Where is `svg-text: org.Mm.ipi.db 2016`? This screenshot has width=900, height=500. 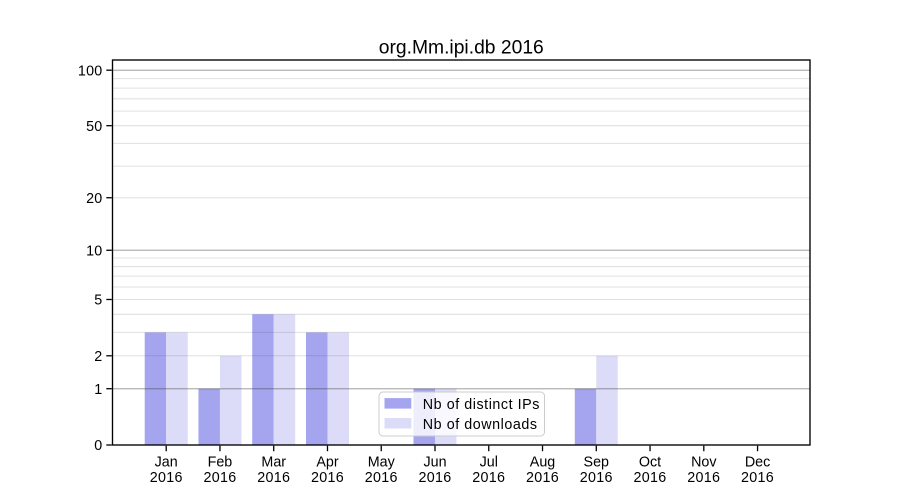 svg-text: org.Mm.ipi.db 2016 is located at coordinates (461, 47).